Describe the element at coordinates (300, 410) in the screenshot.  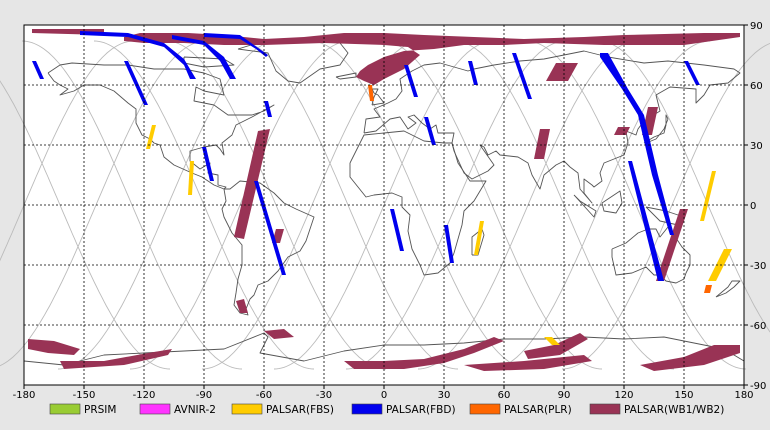
I see `legend-label: PALSAR(FBS)` at that location.